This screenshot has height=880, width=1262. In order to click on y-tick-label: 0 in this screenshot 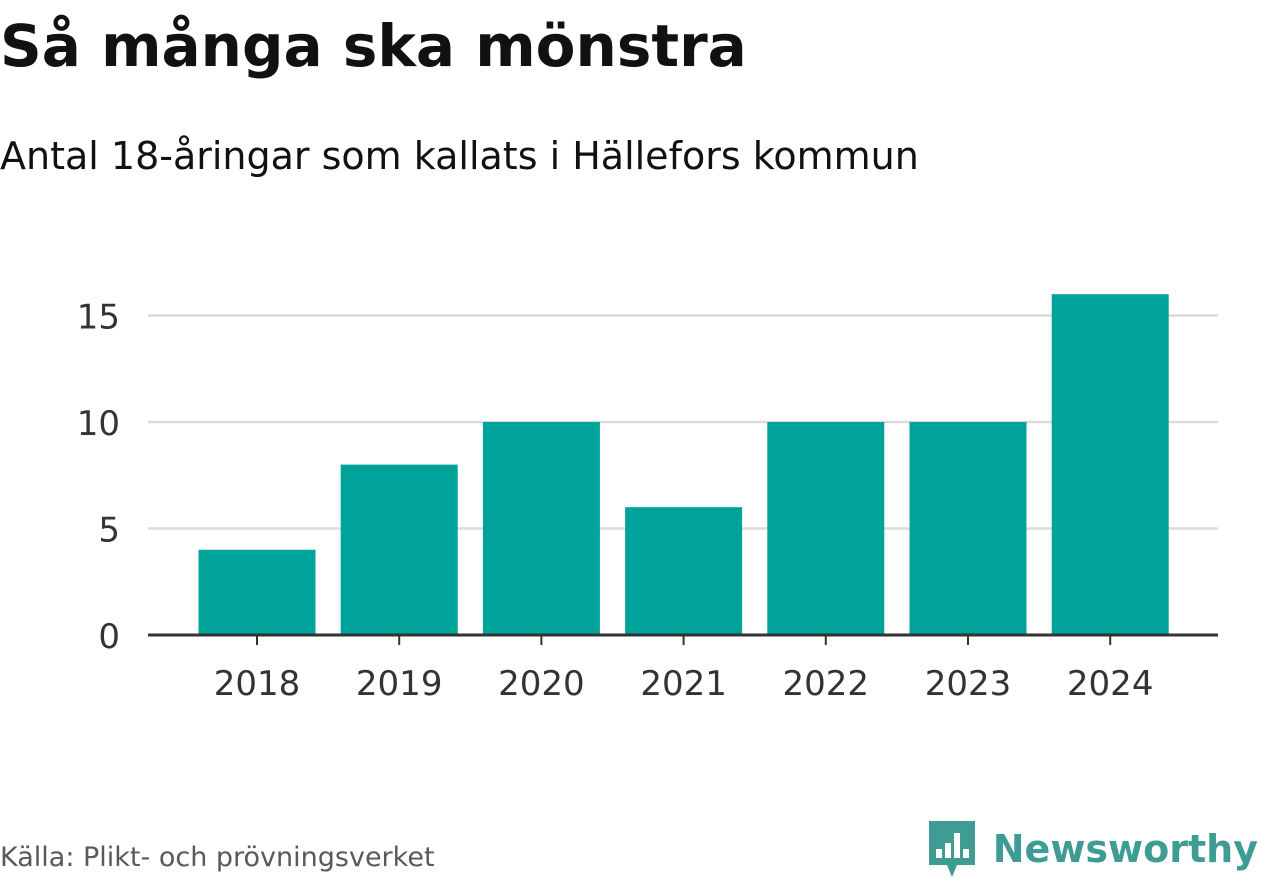, I will do `click(109, 637)`.